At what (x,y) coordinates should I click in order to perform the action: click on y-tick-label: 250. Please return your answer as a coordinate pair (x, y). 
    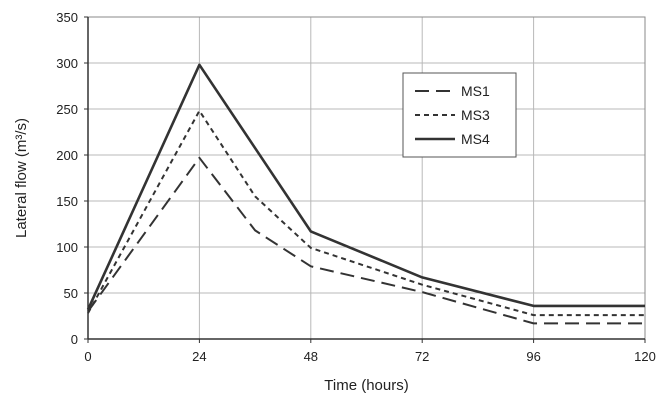
    Looking at the image, I should click on (67, 109).